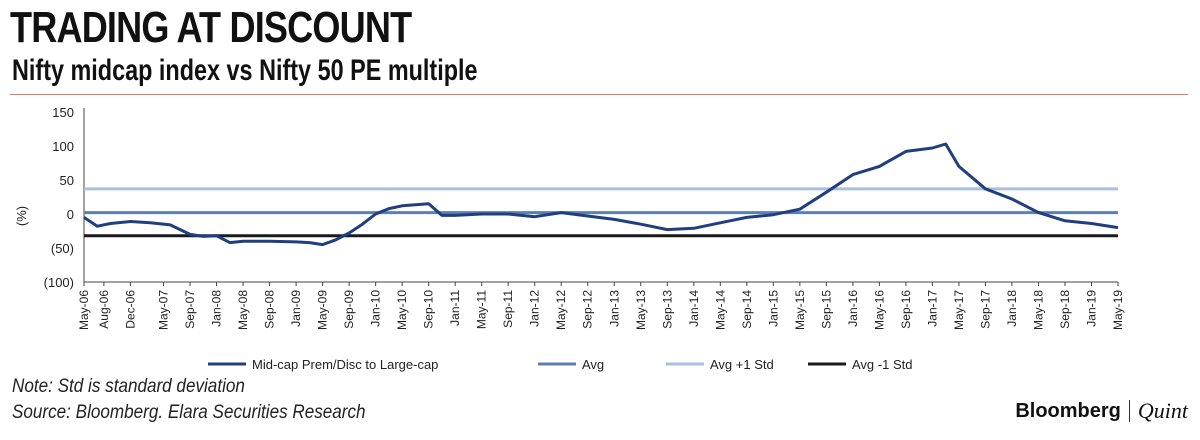 The width and height of the screenshot is (1200, 440). I want to click on x-tick-label: Jan-14, so click(694, 308).